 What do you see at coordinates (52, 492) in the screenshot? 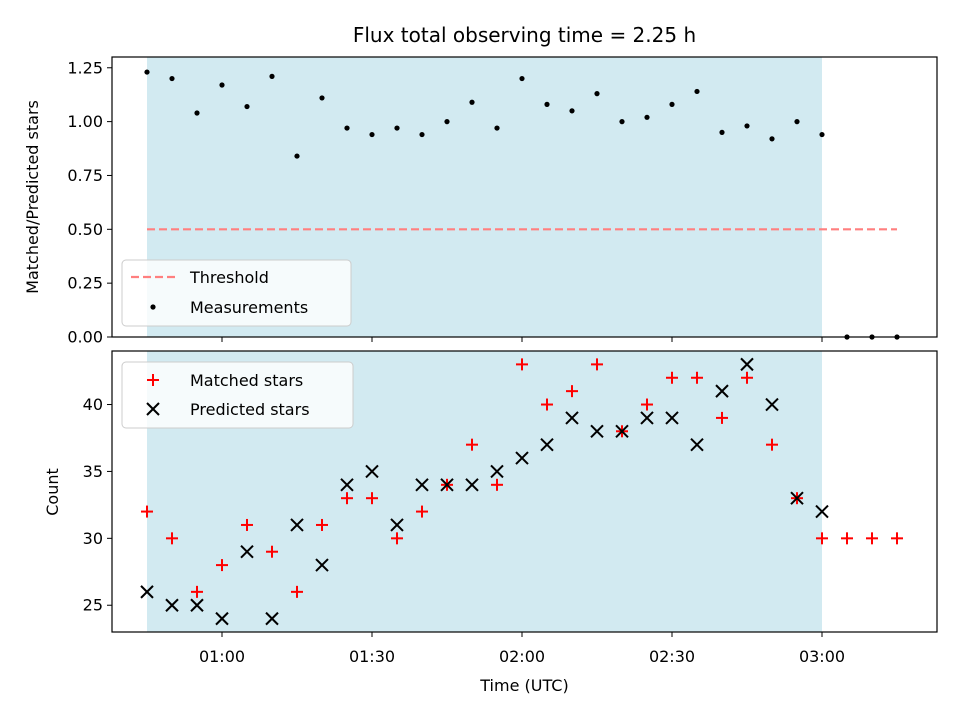
I see `count-y-axis-label: Count` at bounding box center [52, 492].